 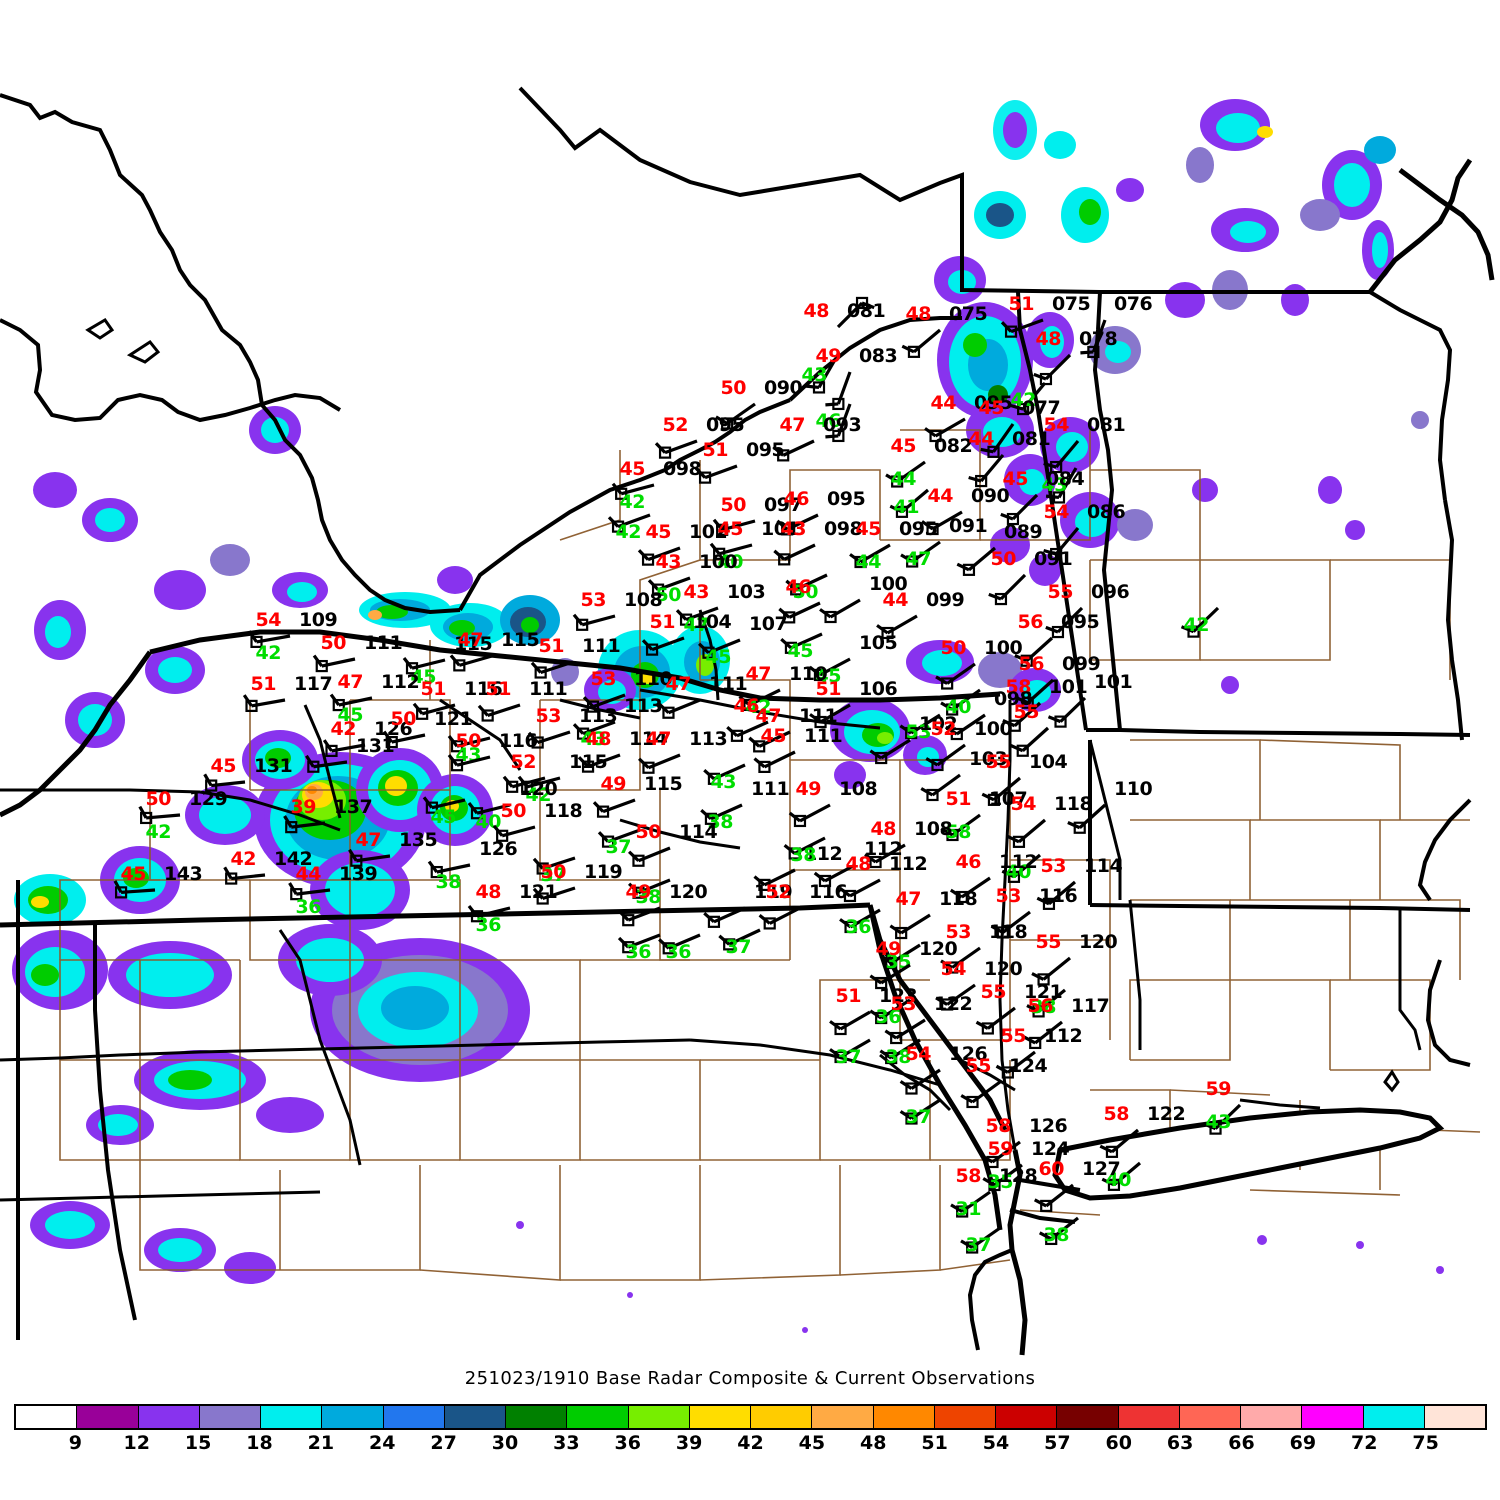 What do you see at coordinates (1241, 1443) in the screenshot?
I see `colorbar-tick: 66` at bounding box center [1241, 1443].